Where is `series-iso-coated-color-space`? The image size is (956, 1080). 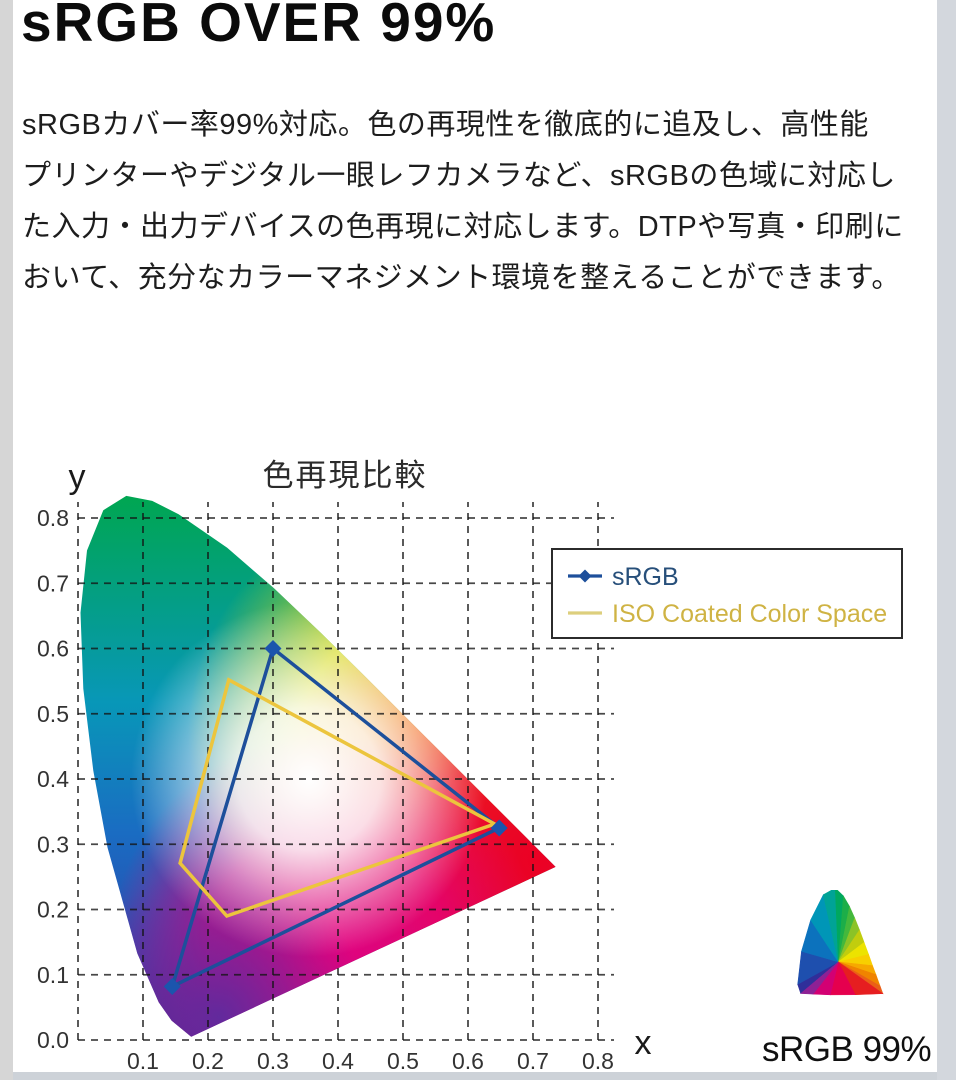 series-iso-coated-color-space is located at coordinates (339, 798).